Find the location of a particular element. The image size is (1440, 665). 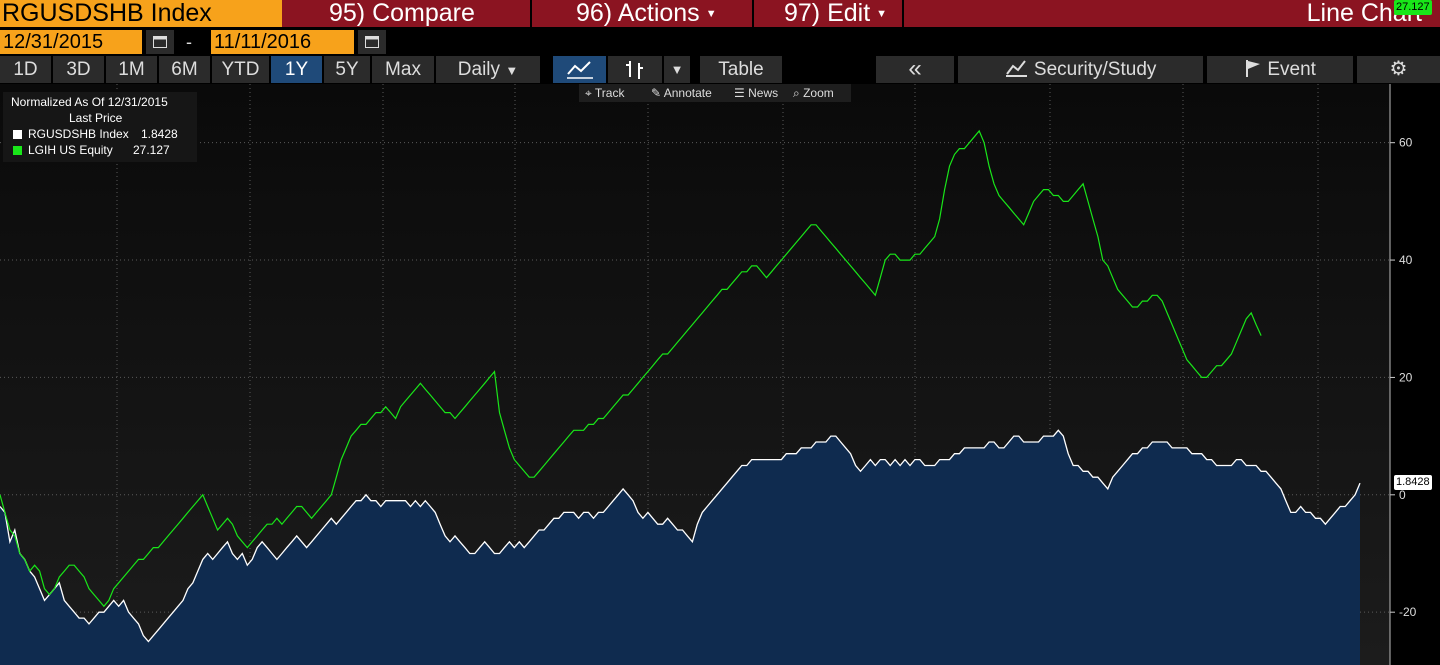

edit-label: 97) Edit is located at coordinates (827, 13).